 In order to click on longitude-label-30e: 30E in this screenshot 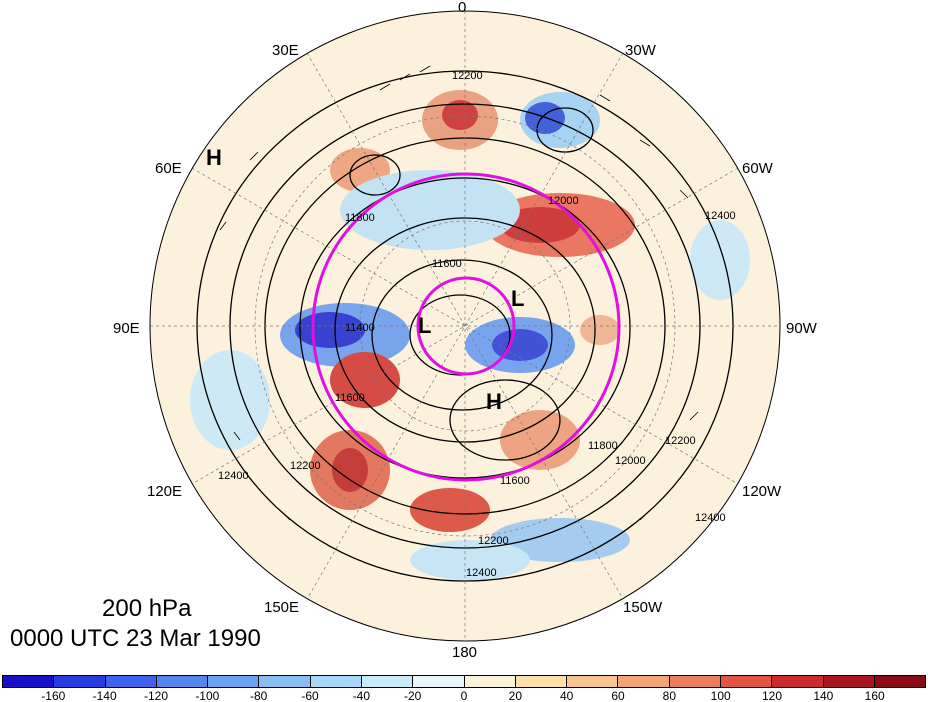, I will do `click(285, 50)`.